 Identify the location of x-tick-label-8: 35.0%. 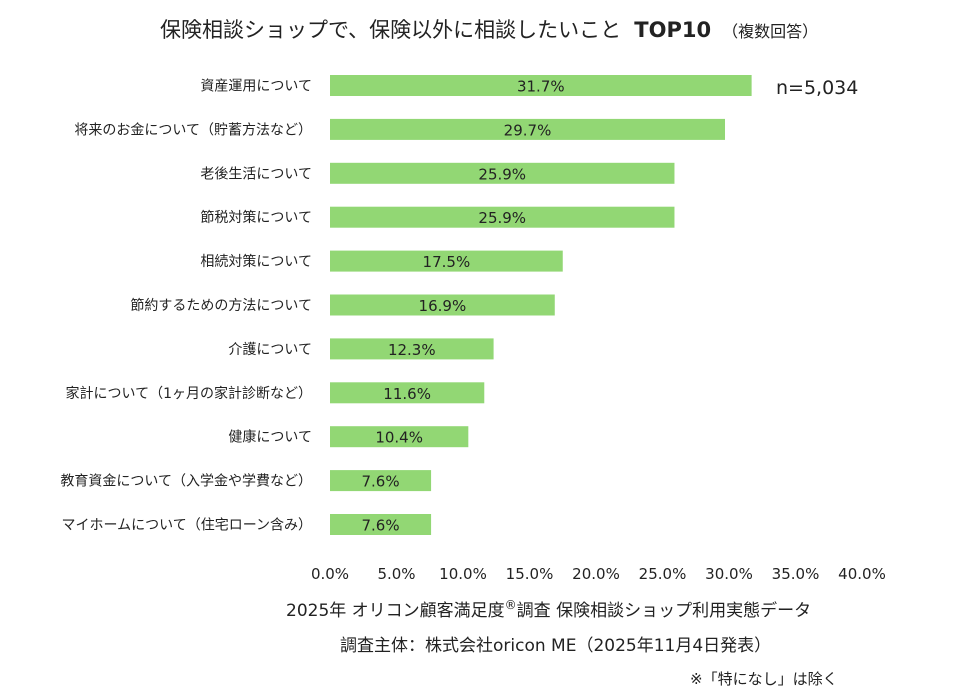
(796, 574).